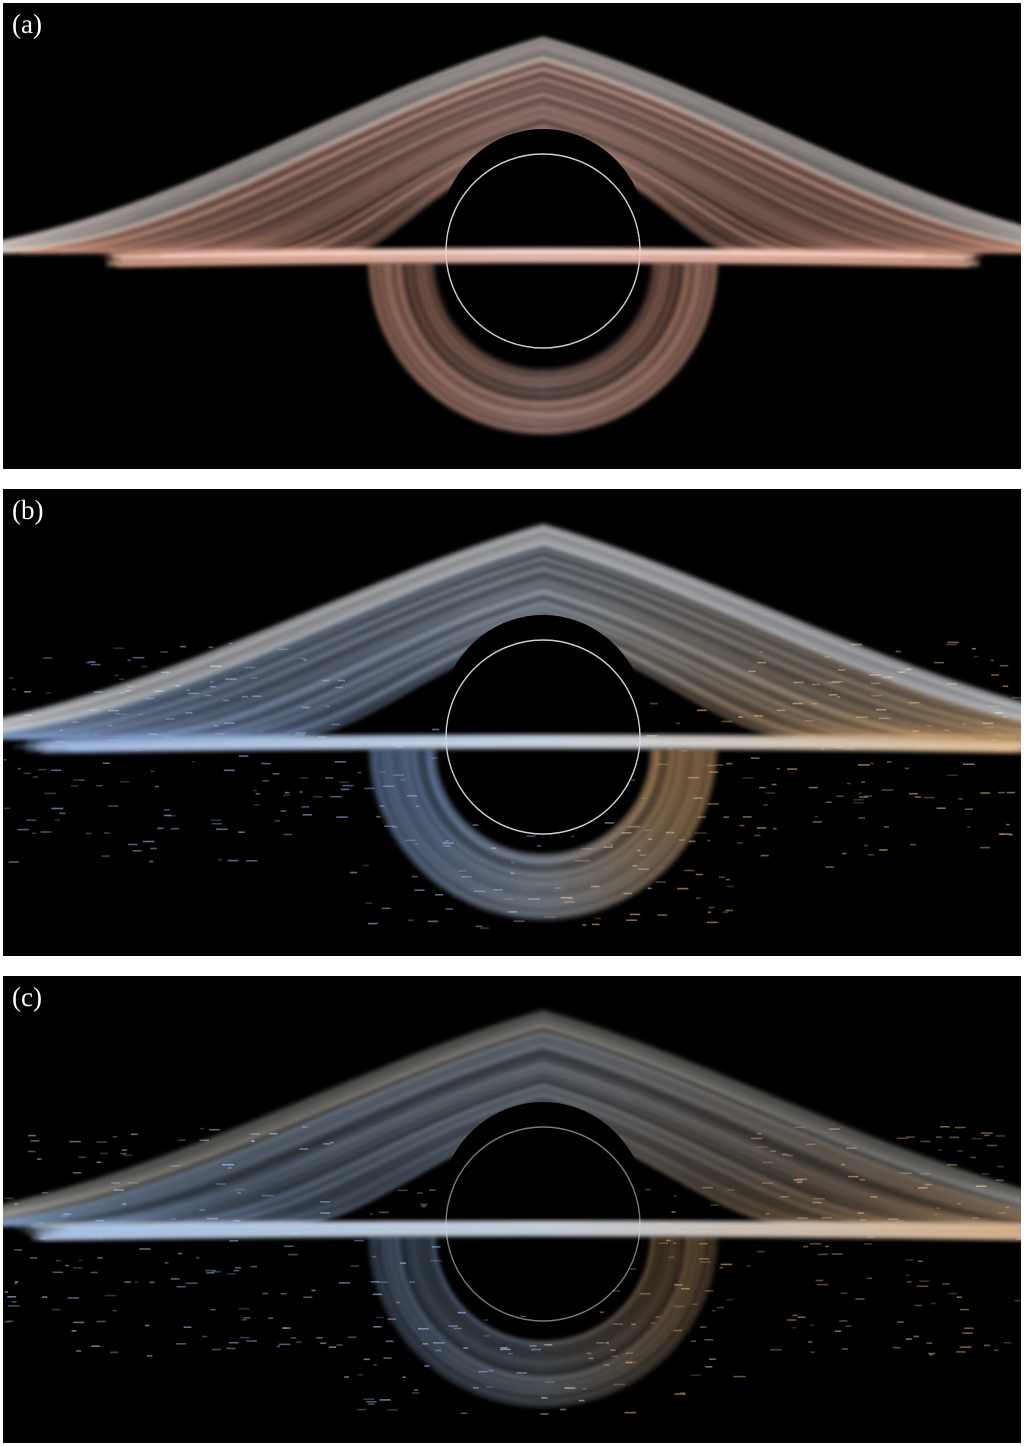  I want to click on panel-a-label: (a), so click(27, 24).